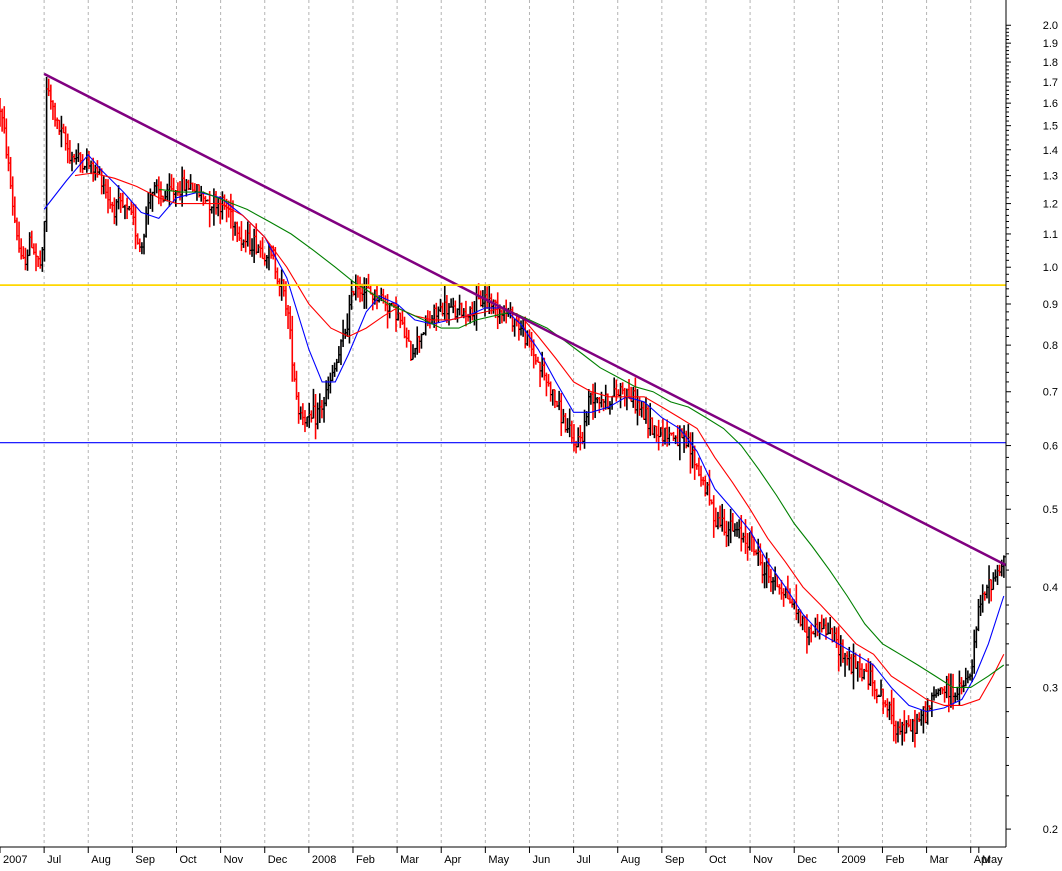 The height and width of the screenshot is (871, 1062). Describe the element at coordinates (1050, 104) in the screenshot. I see `y-tick-label: 1.6` at that location.